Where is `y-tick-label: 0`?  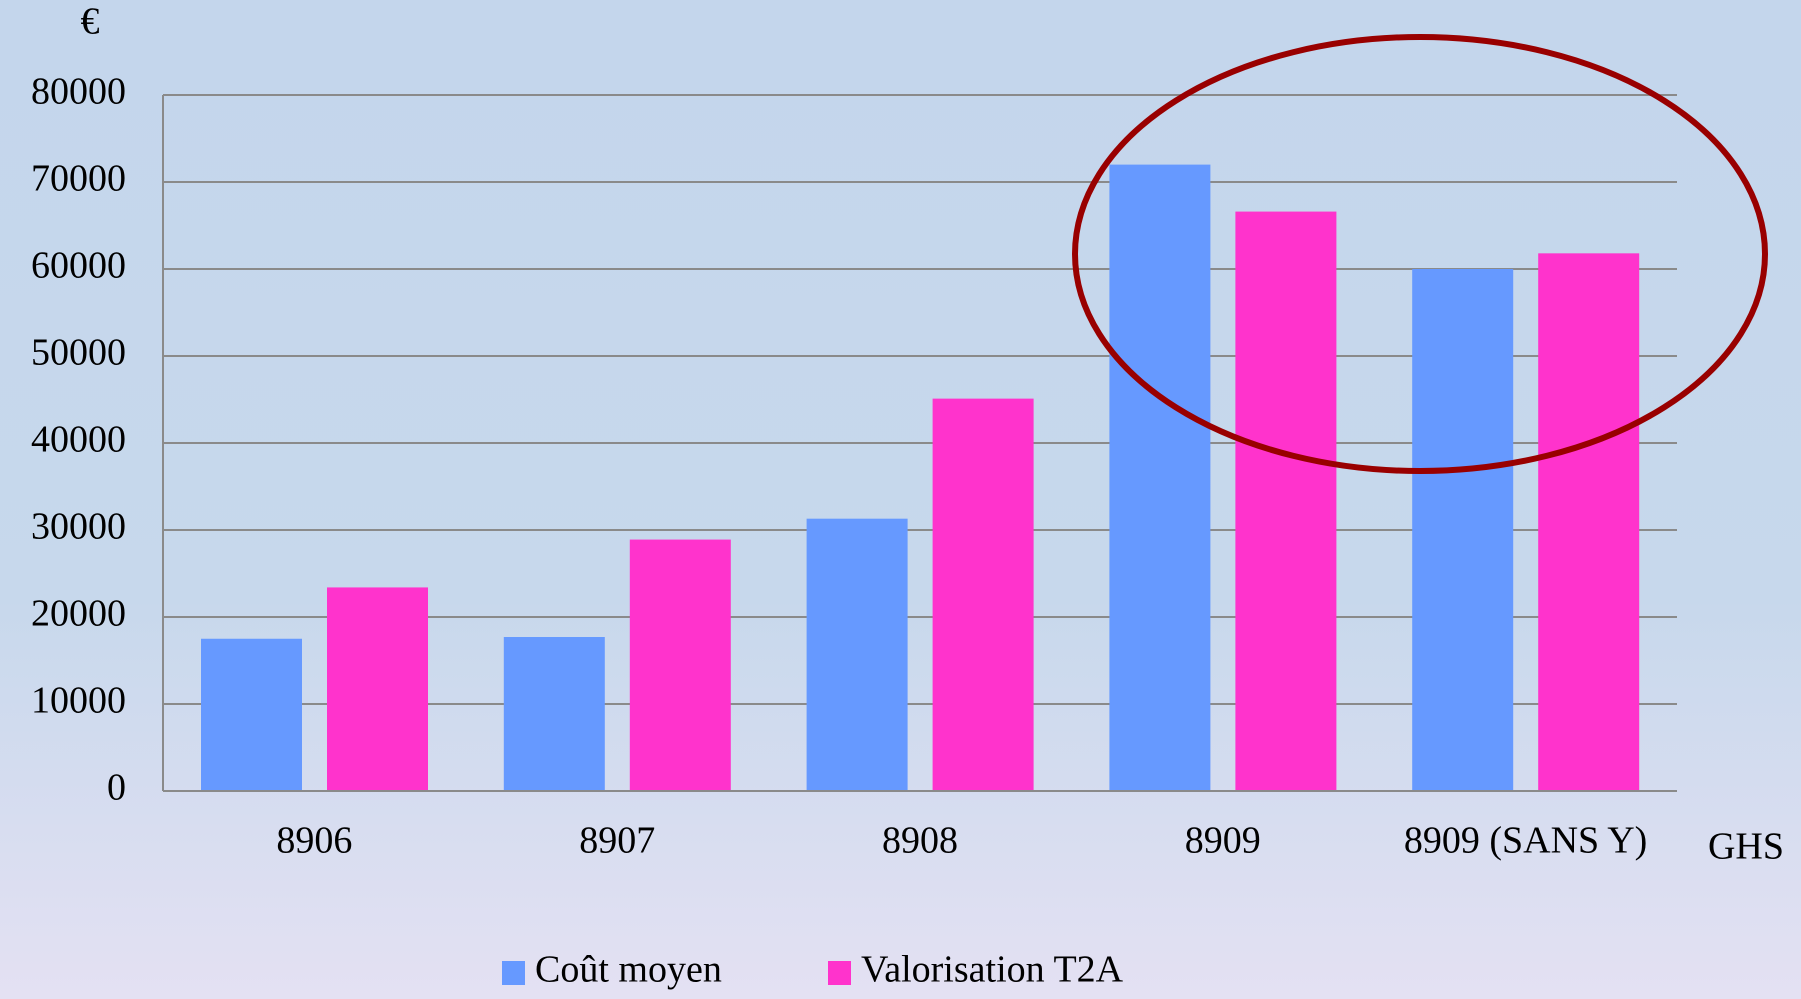
y-tick-label: 0 is located at coordinates (116, 788).